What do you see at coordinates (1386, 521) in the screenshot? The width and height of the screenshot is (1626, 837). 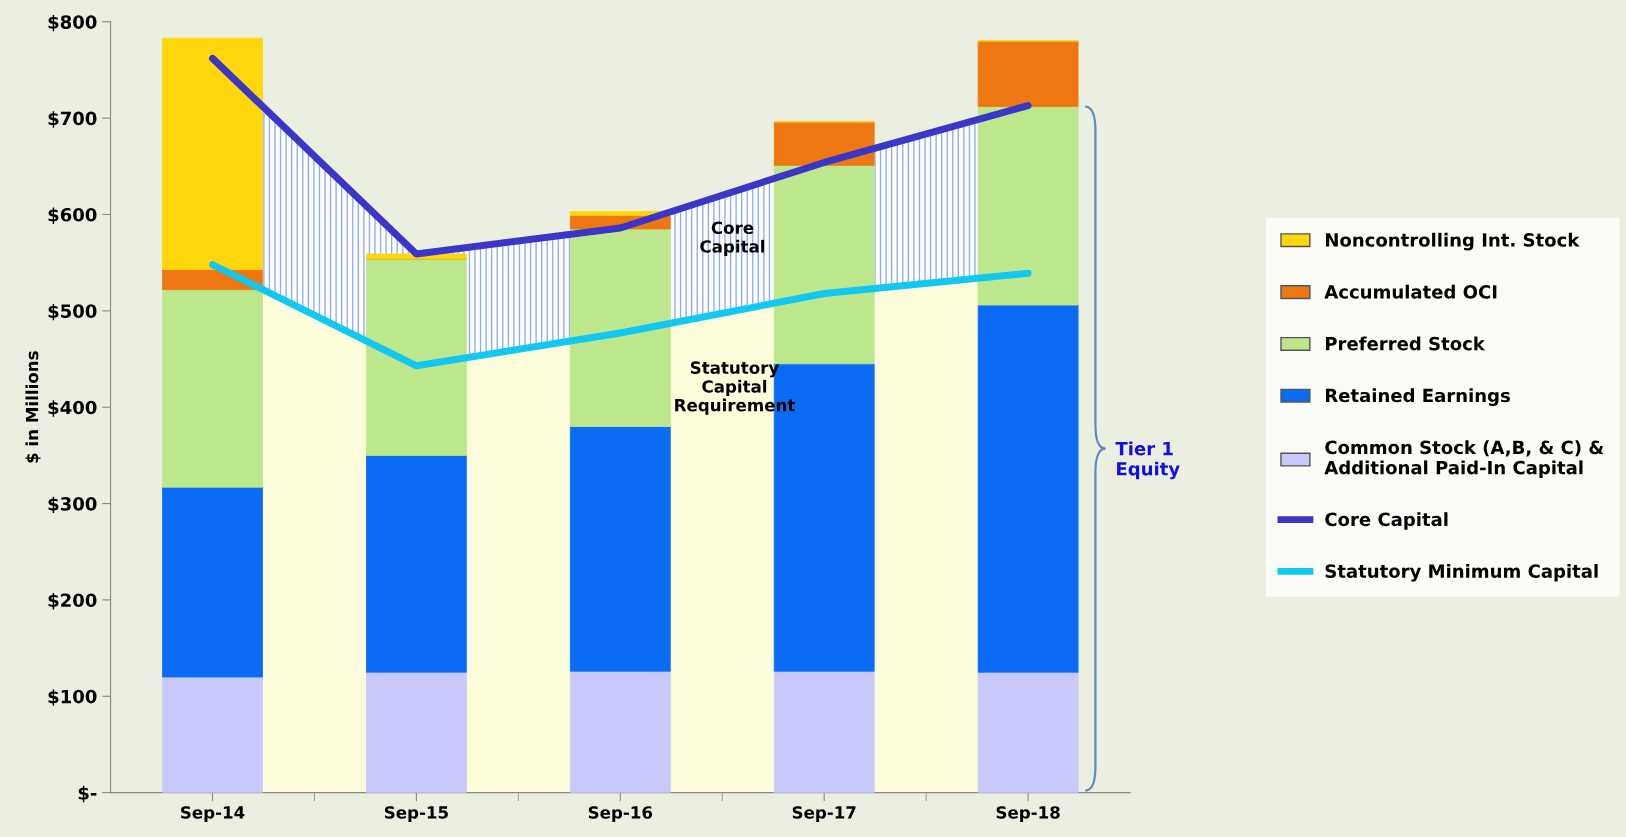 I see `legend-label: Core Capital` at bounding box center [1386, 521].